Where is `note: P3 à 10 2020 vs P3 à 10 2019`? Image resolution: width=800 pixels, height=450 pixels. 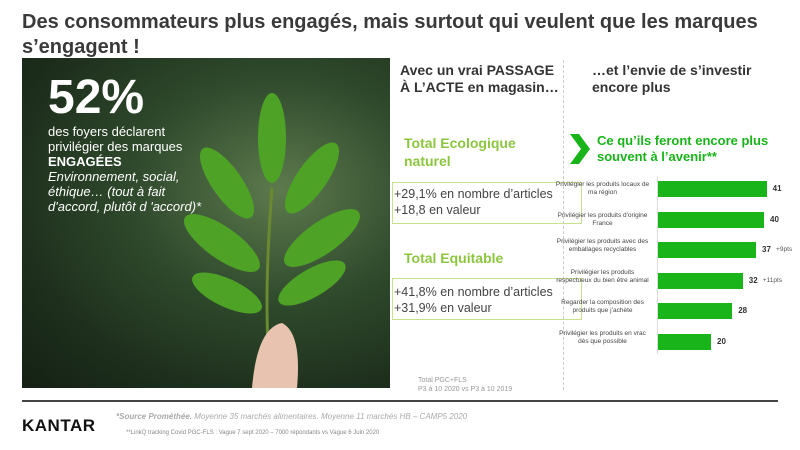
note: P3 à 10 2020 vs P3 à 10 2019 is located at coordinates (465, 389).